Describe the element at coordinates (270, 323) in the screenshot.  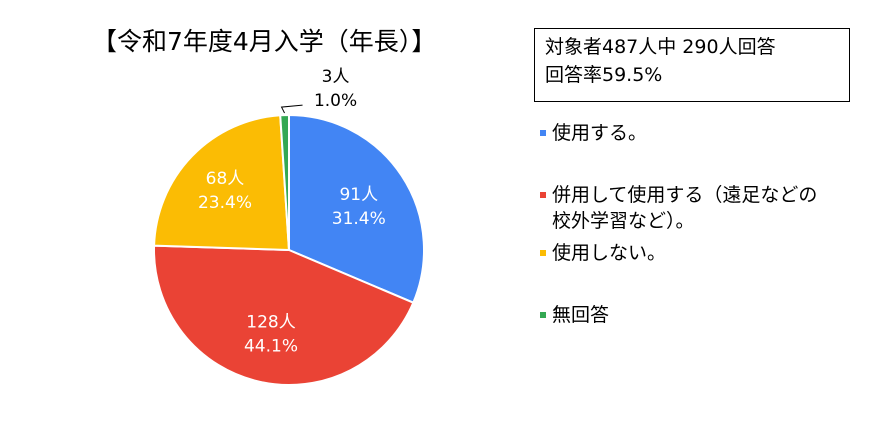
I see `slice-count-label: 128人` at that location.